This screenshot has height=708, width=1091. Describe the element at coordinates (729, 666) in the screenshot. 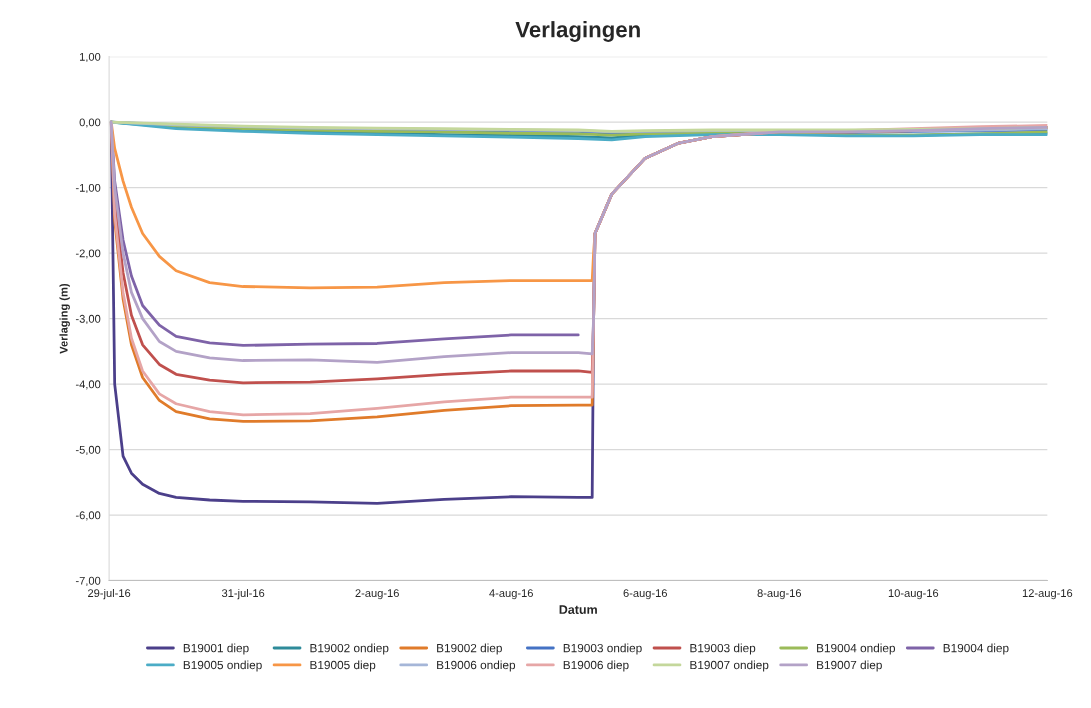

I see `legend-label: B19007 ondiep` at that location.